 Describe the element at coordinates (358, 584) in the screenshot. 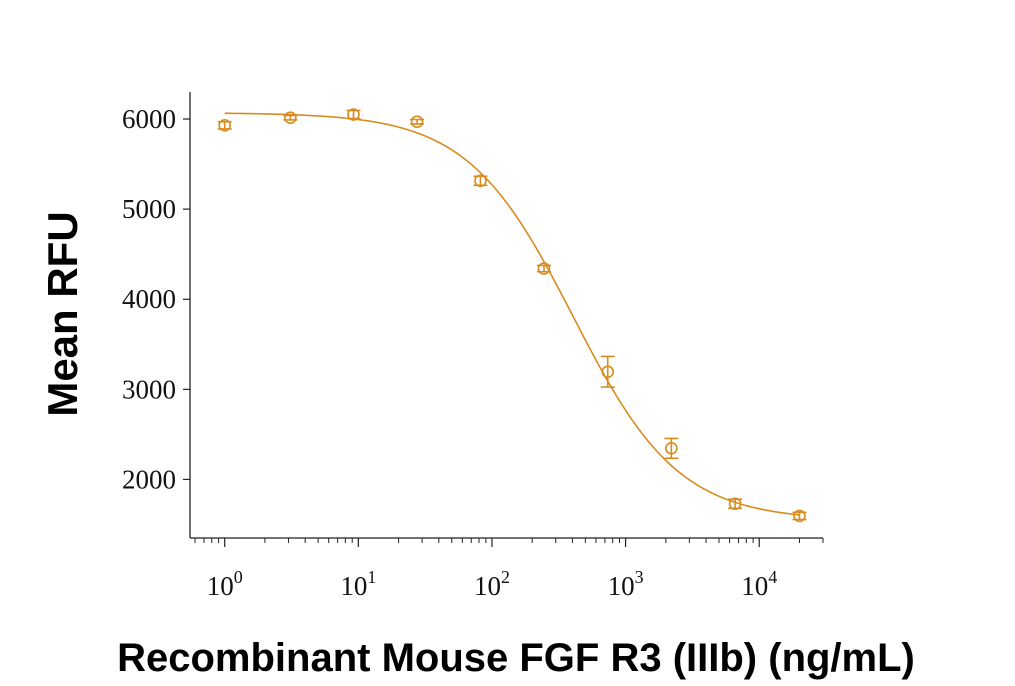

I see `x-tick-label: 10¹` at that location.